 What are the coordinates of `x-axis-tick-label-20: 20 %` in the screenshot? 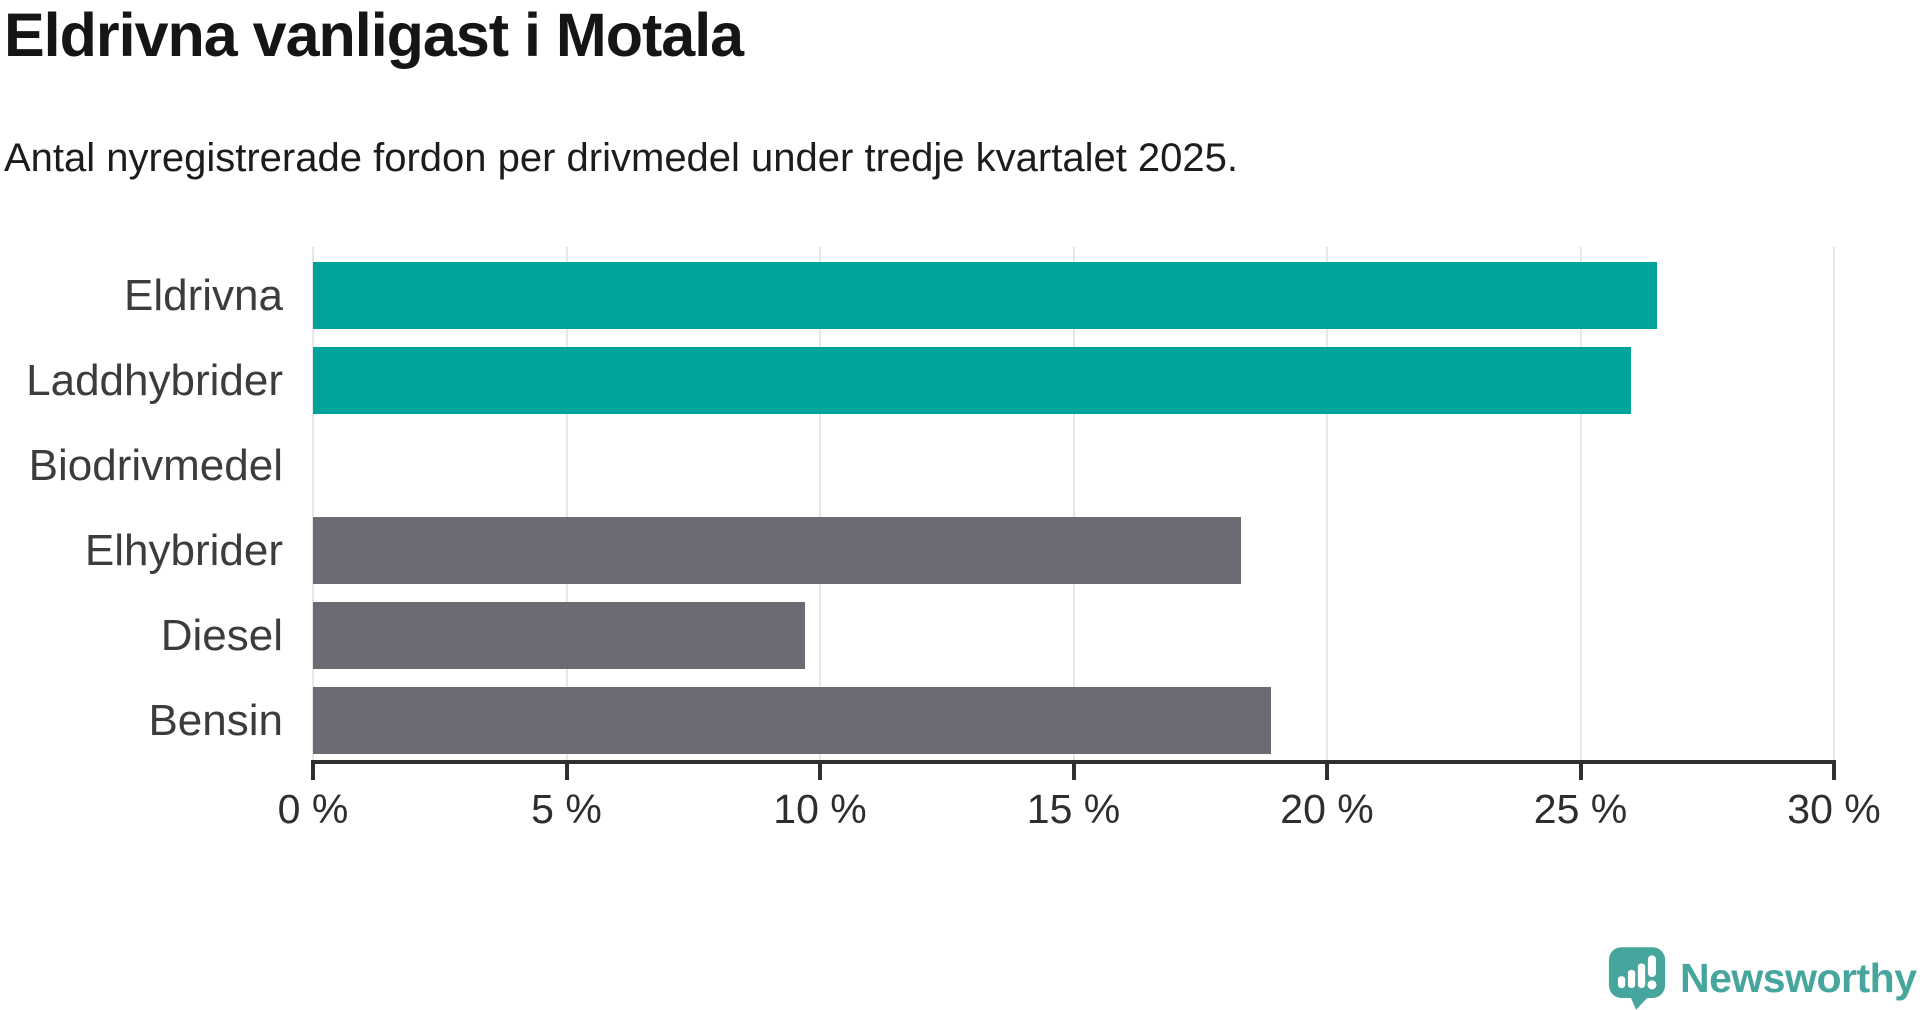 It's located at (1327, 809).